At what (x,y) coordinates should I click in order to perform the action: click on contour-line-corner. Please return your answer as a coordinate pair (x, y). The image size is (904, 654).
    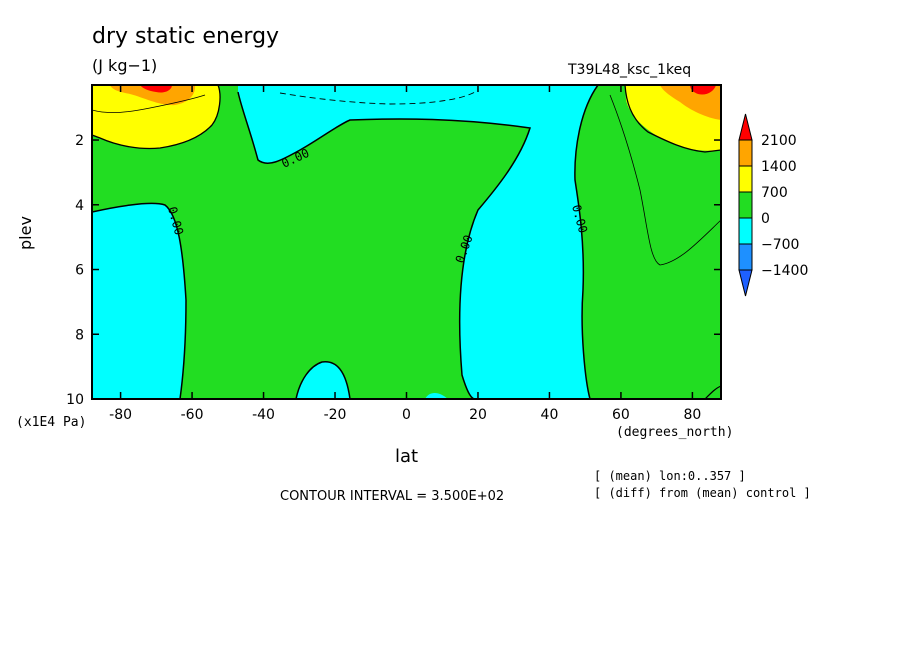
    Looking at the image, I should click on (712, 392).